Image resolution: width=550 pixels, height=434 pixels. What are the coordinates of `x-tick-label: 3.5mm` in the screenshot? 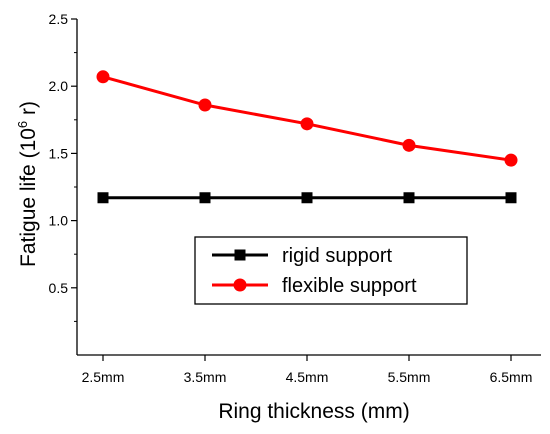 It's located at (205, 377).